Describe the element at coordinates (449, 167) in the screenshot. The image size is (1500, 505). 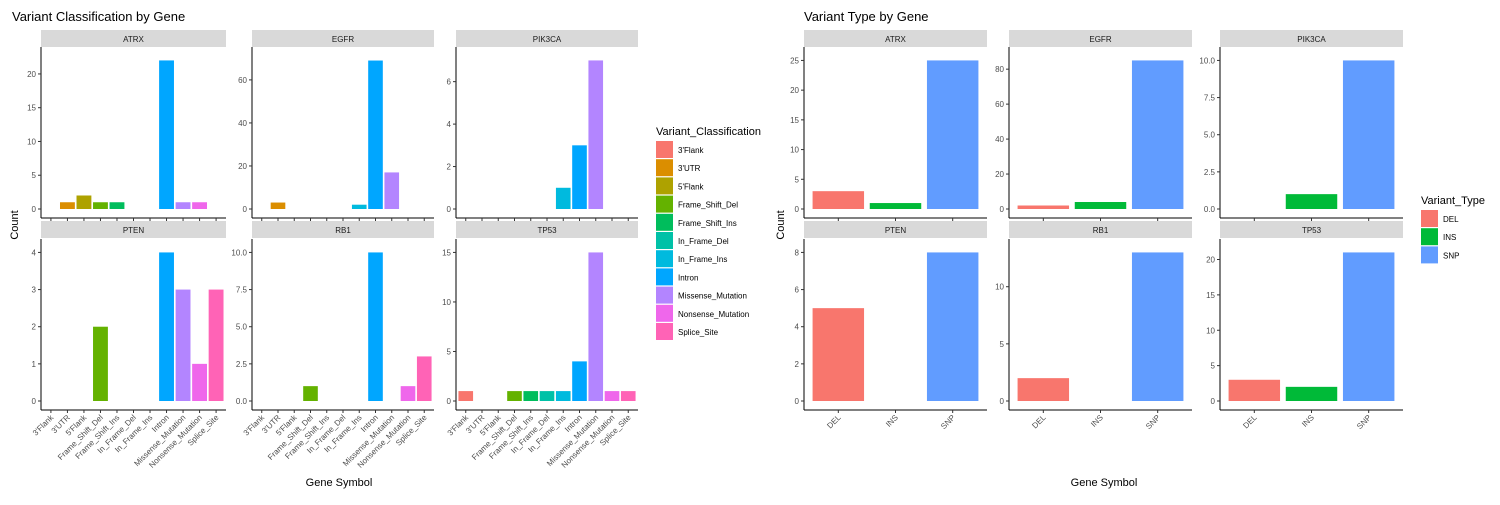
I see `chart-1-panel-pik3ca-y-tick-label: 2` at that location.